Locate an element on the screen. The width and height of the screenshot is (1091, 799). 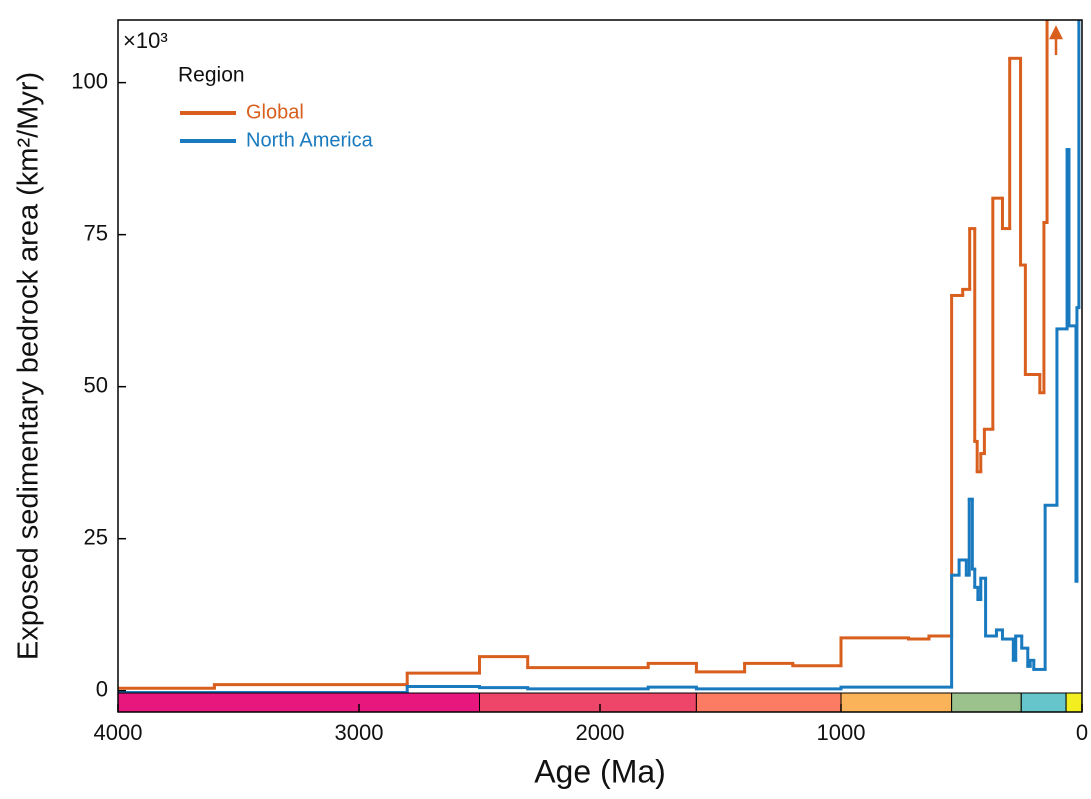
legend-label: North America is located at coordinates (310, 140).